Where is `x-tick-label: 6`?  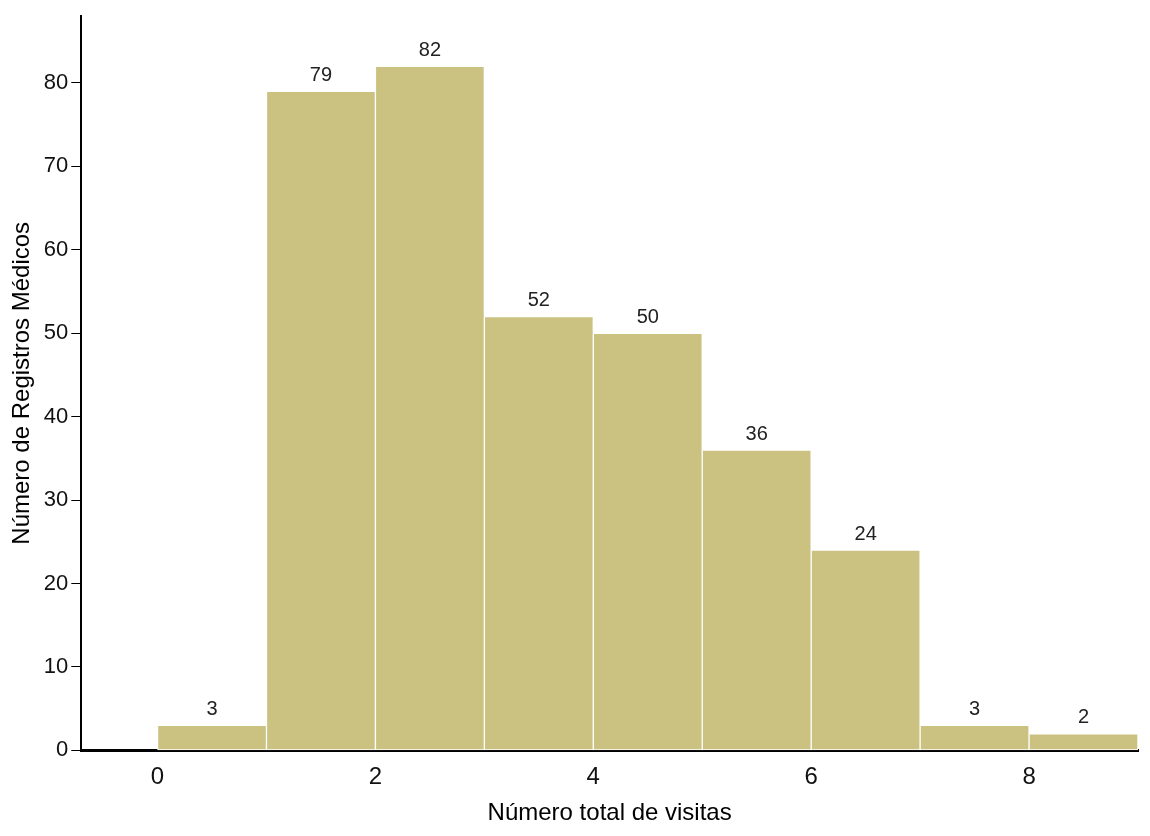
x-tick-label: 6 is located at coordinates (811, 776).